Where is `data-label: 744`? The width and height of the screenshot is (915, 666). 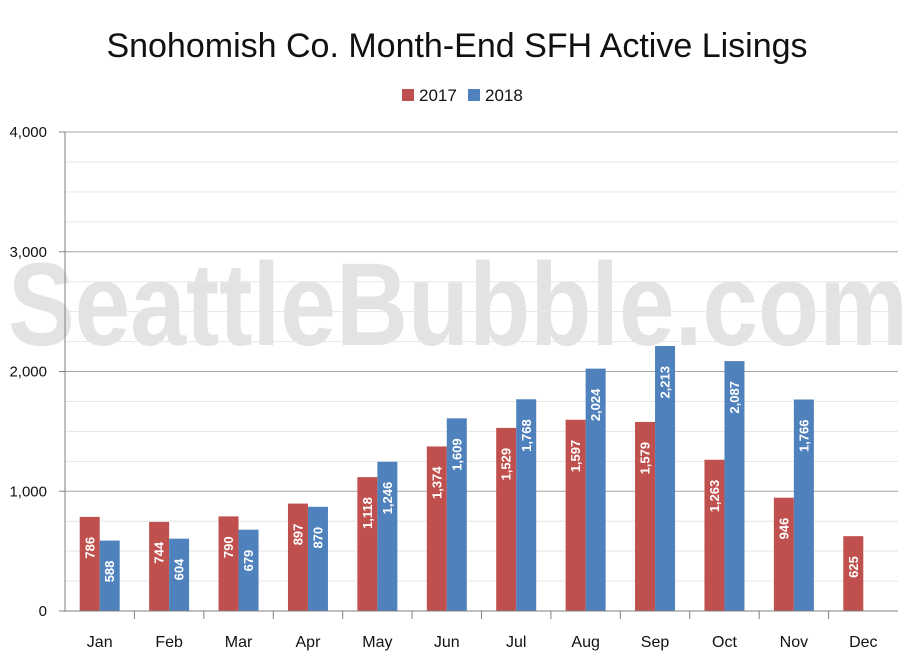 data-label: 744 is located at coordinates (159, 552).